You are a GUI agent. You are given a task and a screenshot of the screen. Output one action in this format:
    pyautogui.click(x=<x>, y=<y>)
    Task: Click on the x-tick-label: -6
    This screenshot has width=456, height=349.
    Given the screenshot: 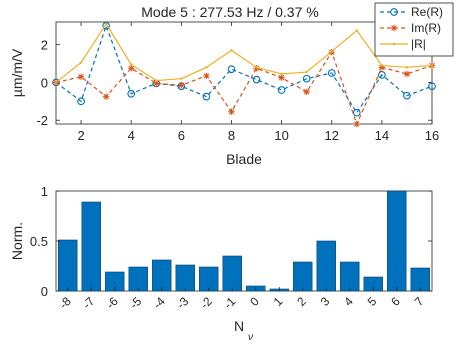 What is the action you would take?
    pyautogui.click(x=112, y=303)
    